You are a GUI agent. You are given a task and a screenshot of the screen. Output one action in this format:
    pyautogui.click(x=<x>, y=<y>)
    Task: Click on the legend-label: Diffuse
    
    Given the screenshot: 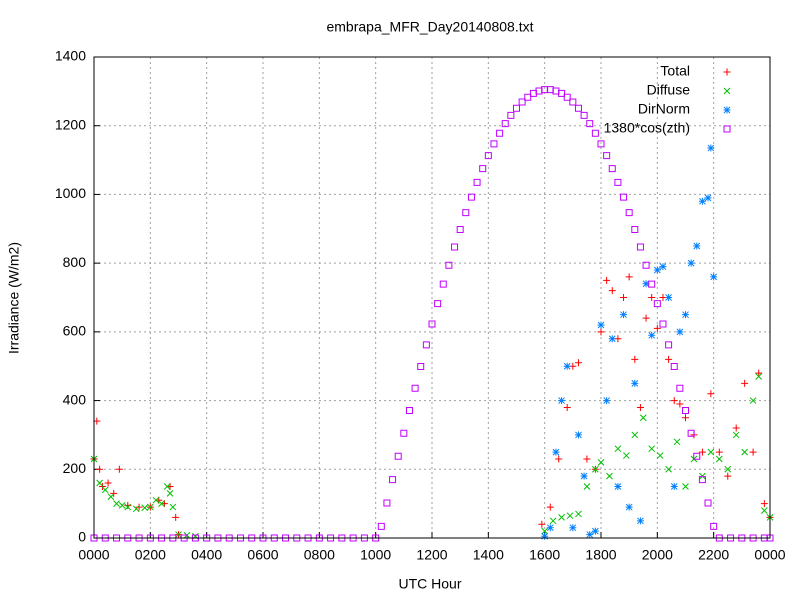 What is the action you would take?
    pyautogui.click(x=669, y=90)
    